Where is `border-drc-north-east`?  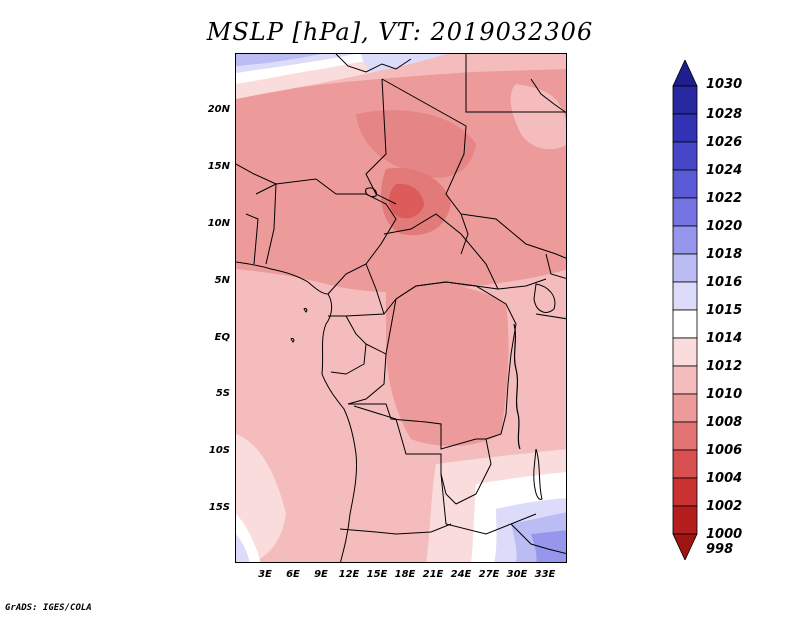 border-drc-north-east is located at coordinates (451, 360).